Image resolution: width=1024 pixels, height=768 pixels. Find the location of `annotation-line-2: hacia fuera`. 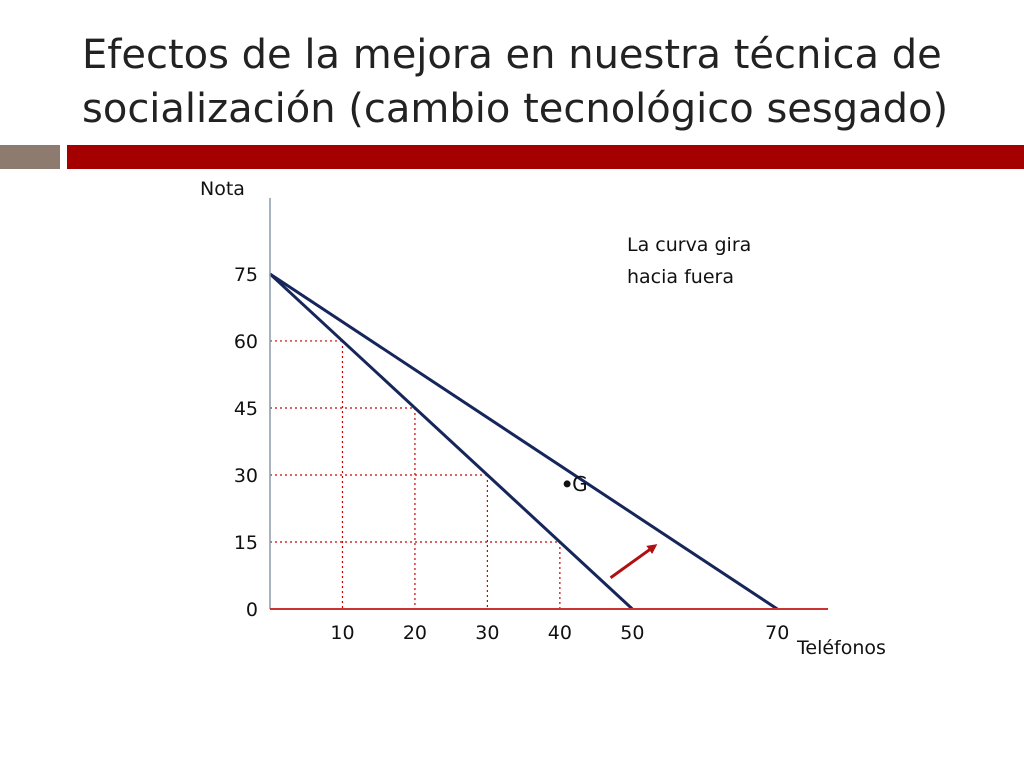

annotation-line-2: hacia fuera is located at coordinates (680, 277).